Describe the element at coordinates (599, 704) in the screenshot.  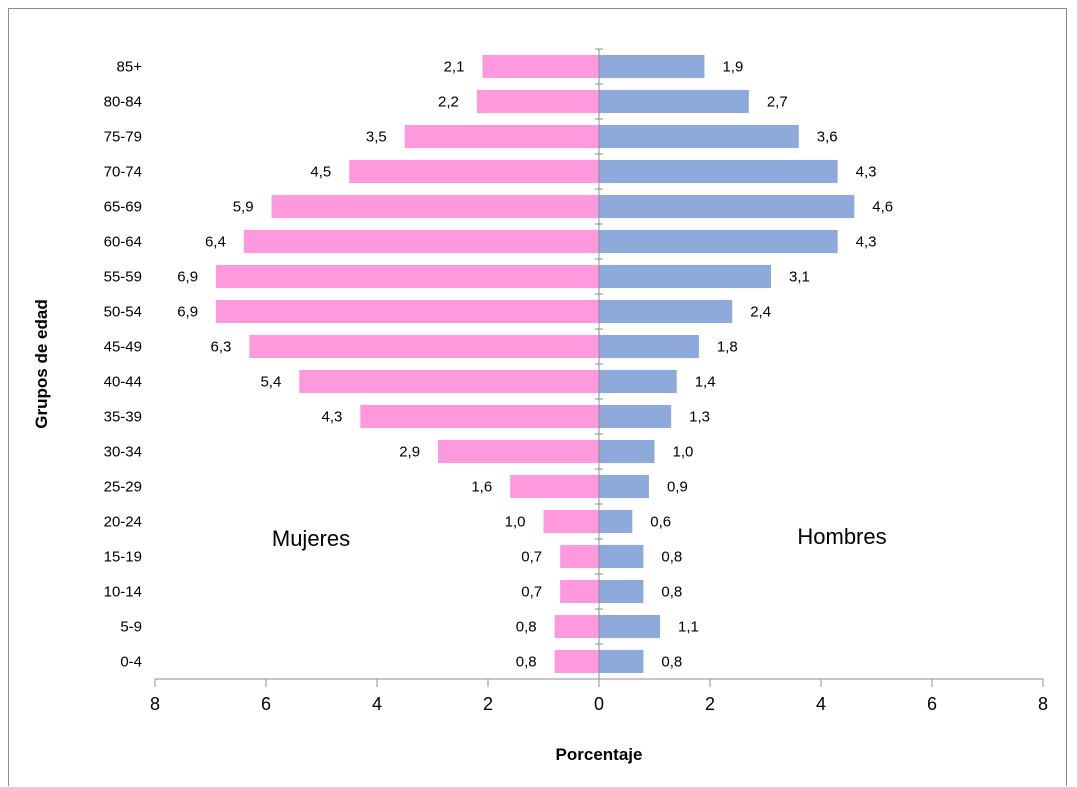
I see `x-tick-label: 0` at that location.